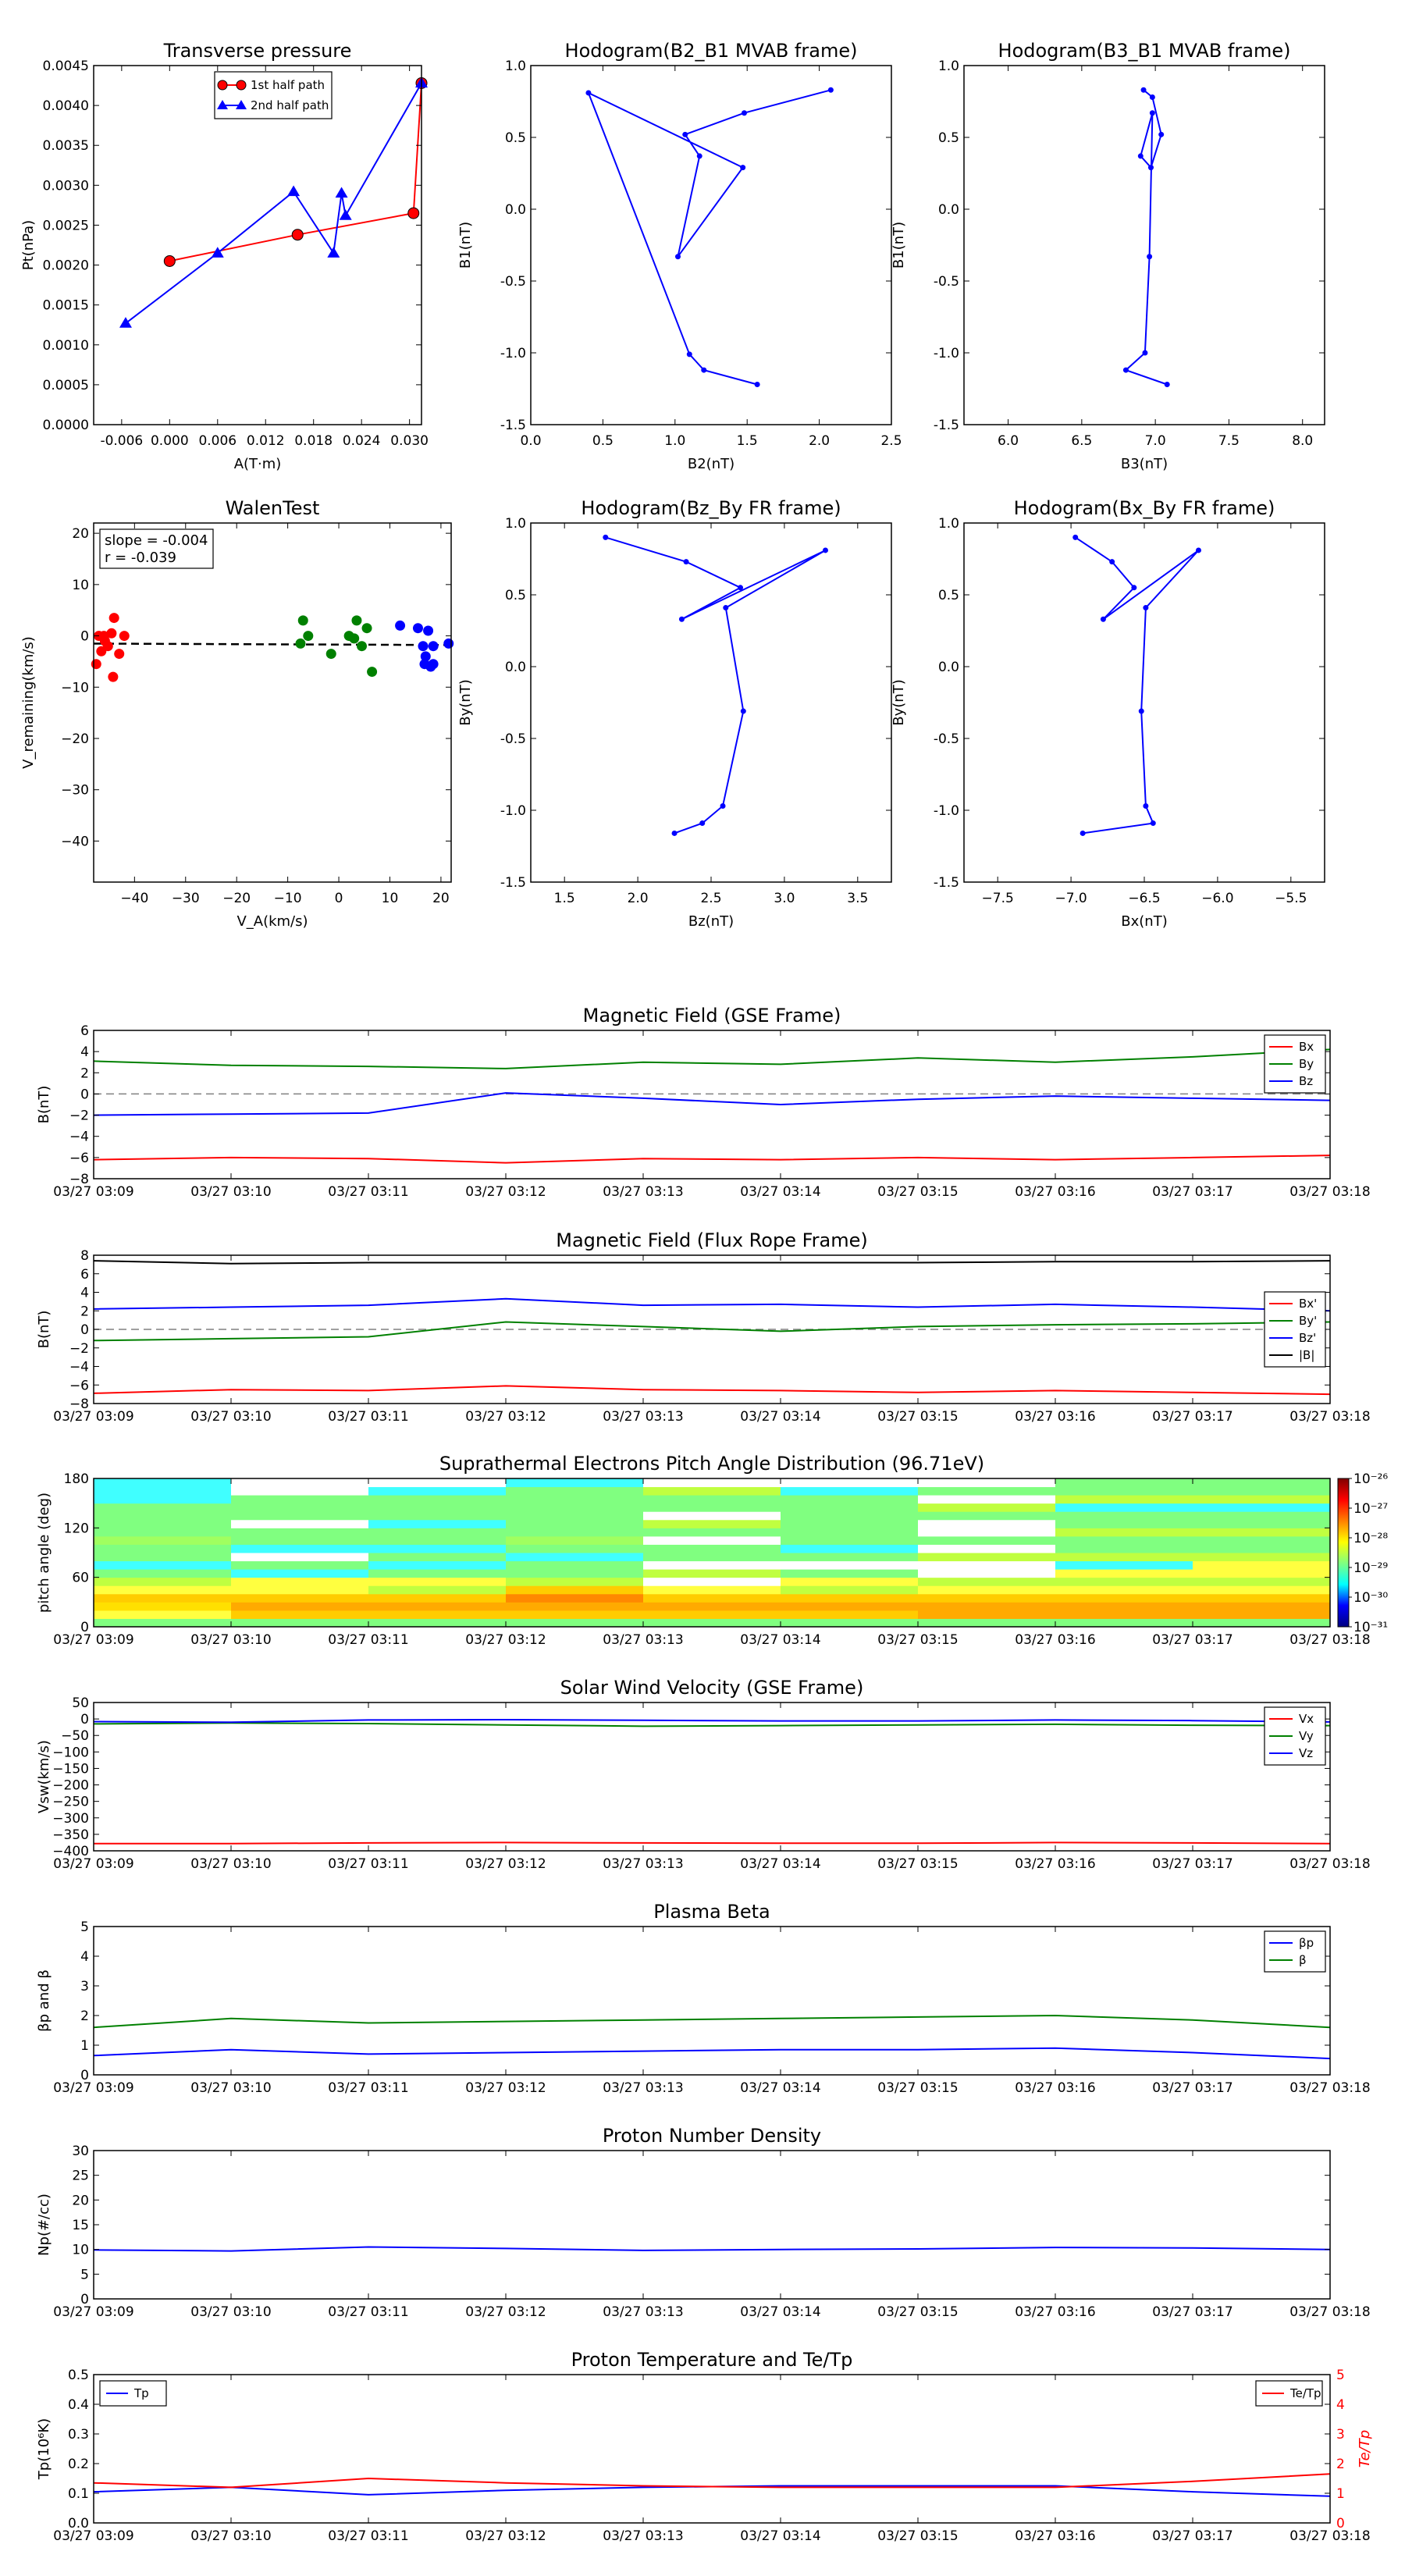 The image size is (1405, 2576). I want to click on y-right-tick-label: 1, so click(1341, 2494).